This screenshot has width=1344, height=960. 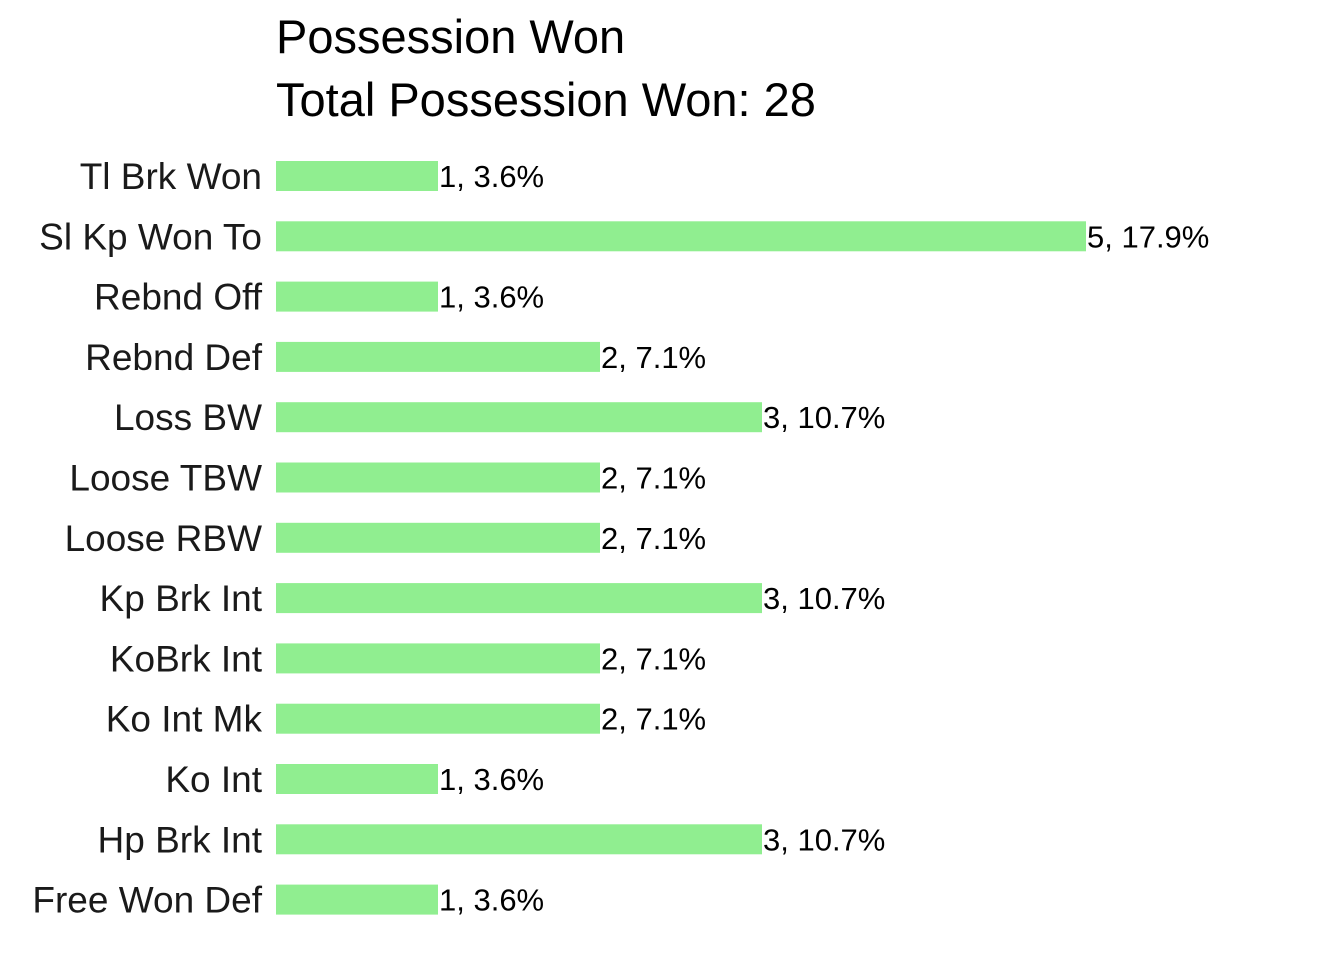 What do you see at coordinates (147, 900) in the screenshot?
I see `category-label: Free Won Def` at bounding box center [147, 900].